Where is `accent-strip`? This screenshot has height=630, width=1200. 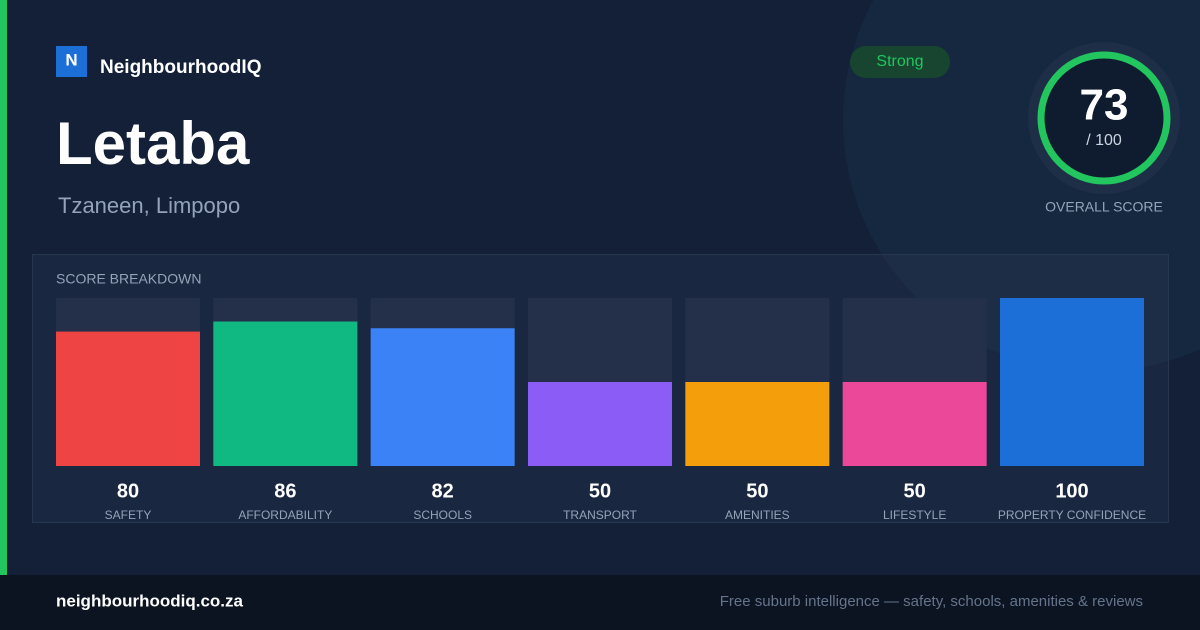 accent-strip is located at coordinates (3, 287).